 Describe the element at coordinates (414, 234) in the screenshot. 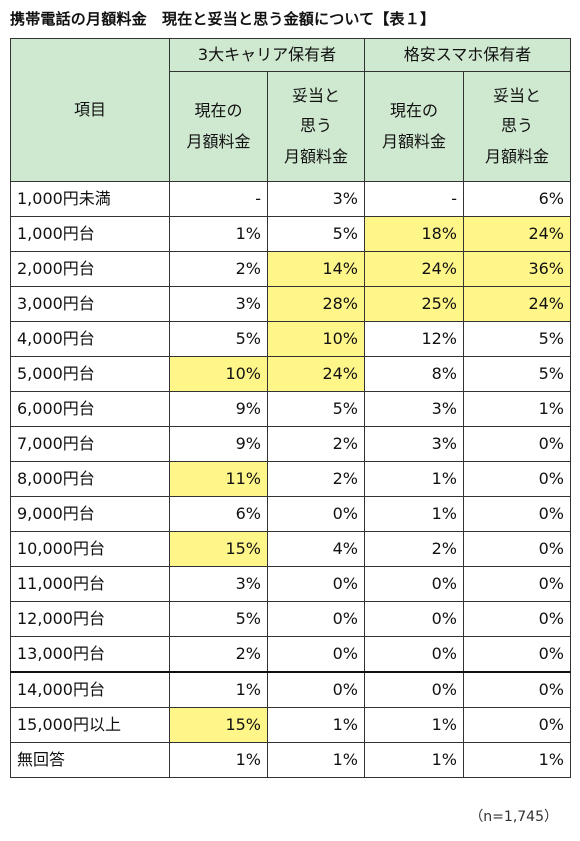

I see `table-cell: 18%` at that location.